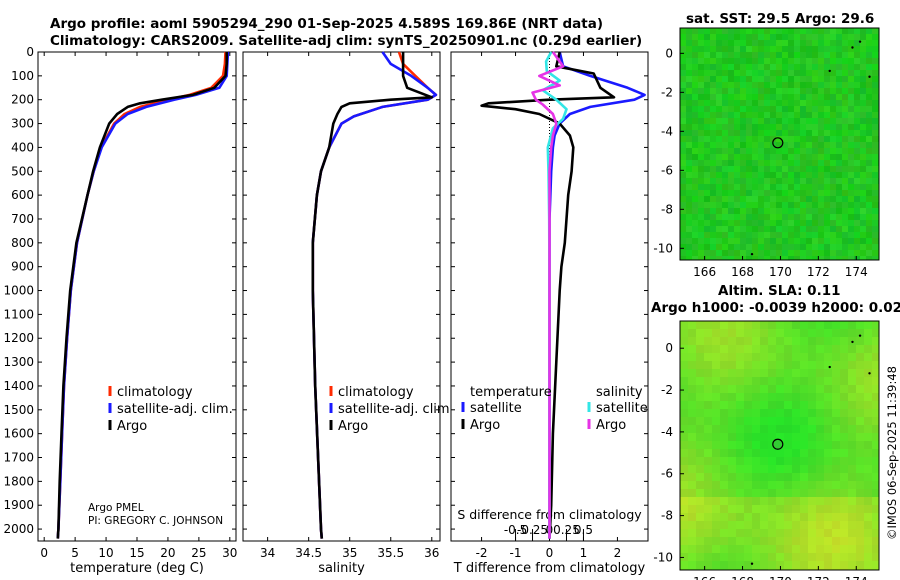 Image resolution: width=900 pixels, height=580 pixels. Describe the element at coordinates (778, 444) in the screenshot. I see `argo-position-marker` at that location.